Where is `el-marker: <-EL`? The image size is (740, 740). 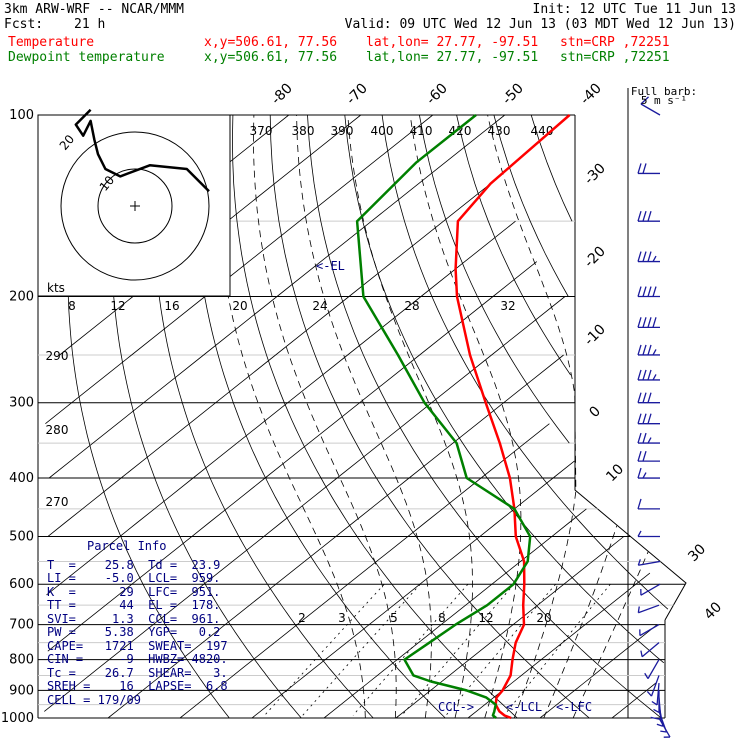 el-marker: <-EL is located at coordinates (330, 266).